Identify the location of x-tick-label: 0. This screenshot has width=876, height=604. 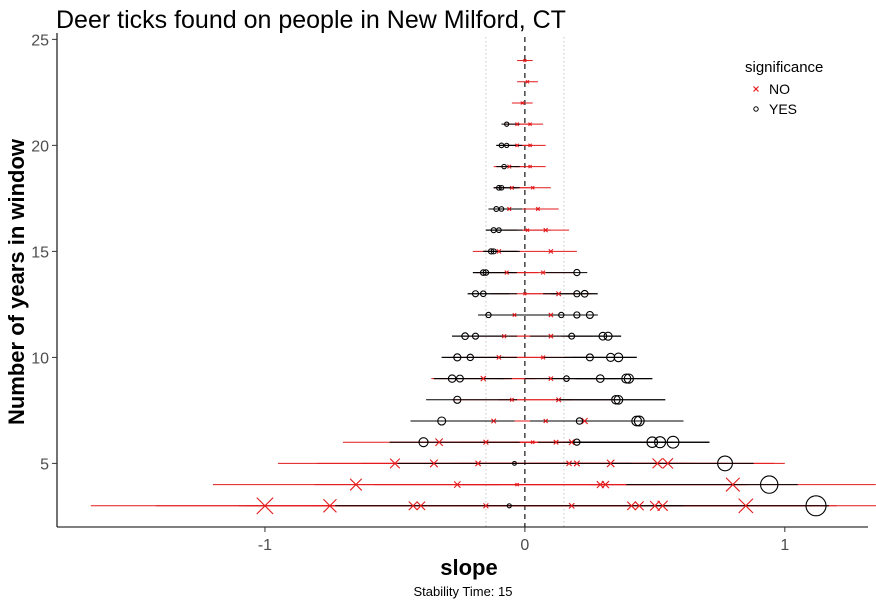
(524, 545).